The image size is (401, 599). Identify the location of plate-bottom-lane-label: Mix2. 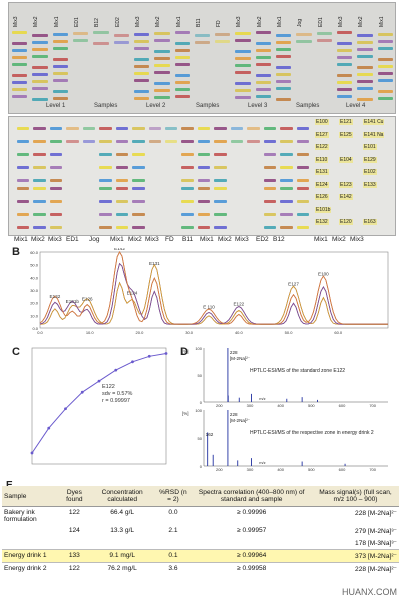
(38, 239).